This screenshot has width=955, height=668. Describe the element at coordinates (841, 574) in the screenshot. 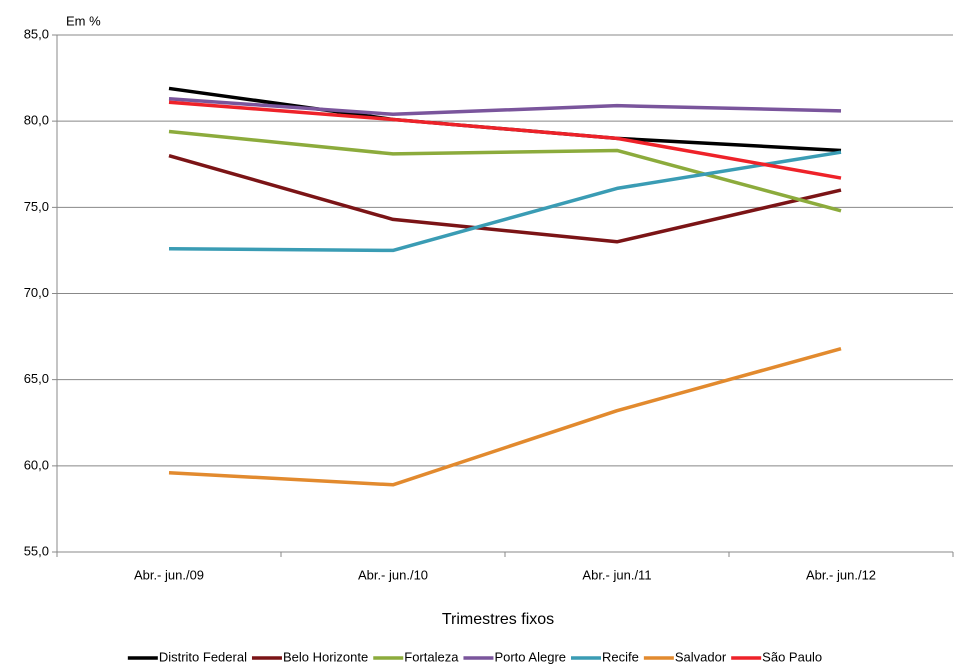

I see `x-tick-label: Abr.- jun./12` at that location.